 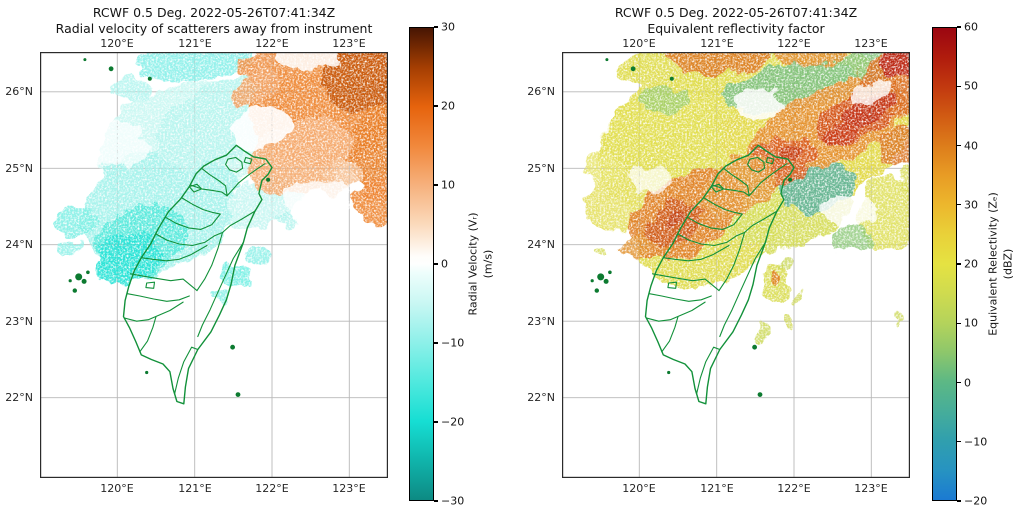 I want to click on colorbar-tick-label: 50, so click(x=971, y=86).